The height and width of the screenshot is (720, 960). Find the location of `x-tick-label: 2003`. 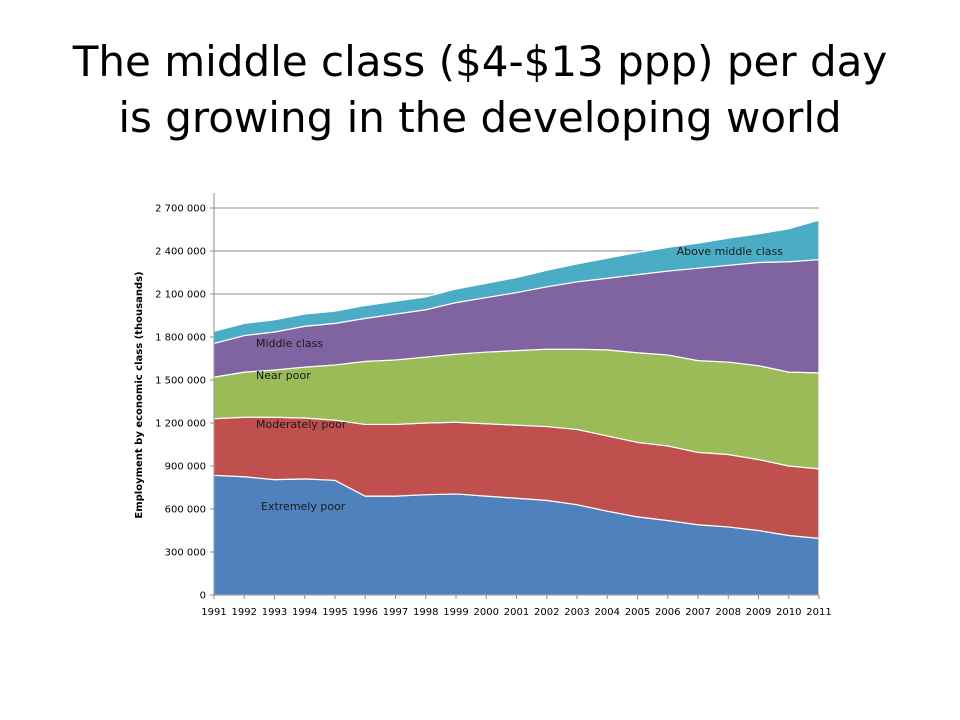

x-tick-label: 2003 is located at coordinates (576, 612).